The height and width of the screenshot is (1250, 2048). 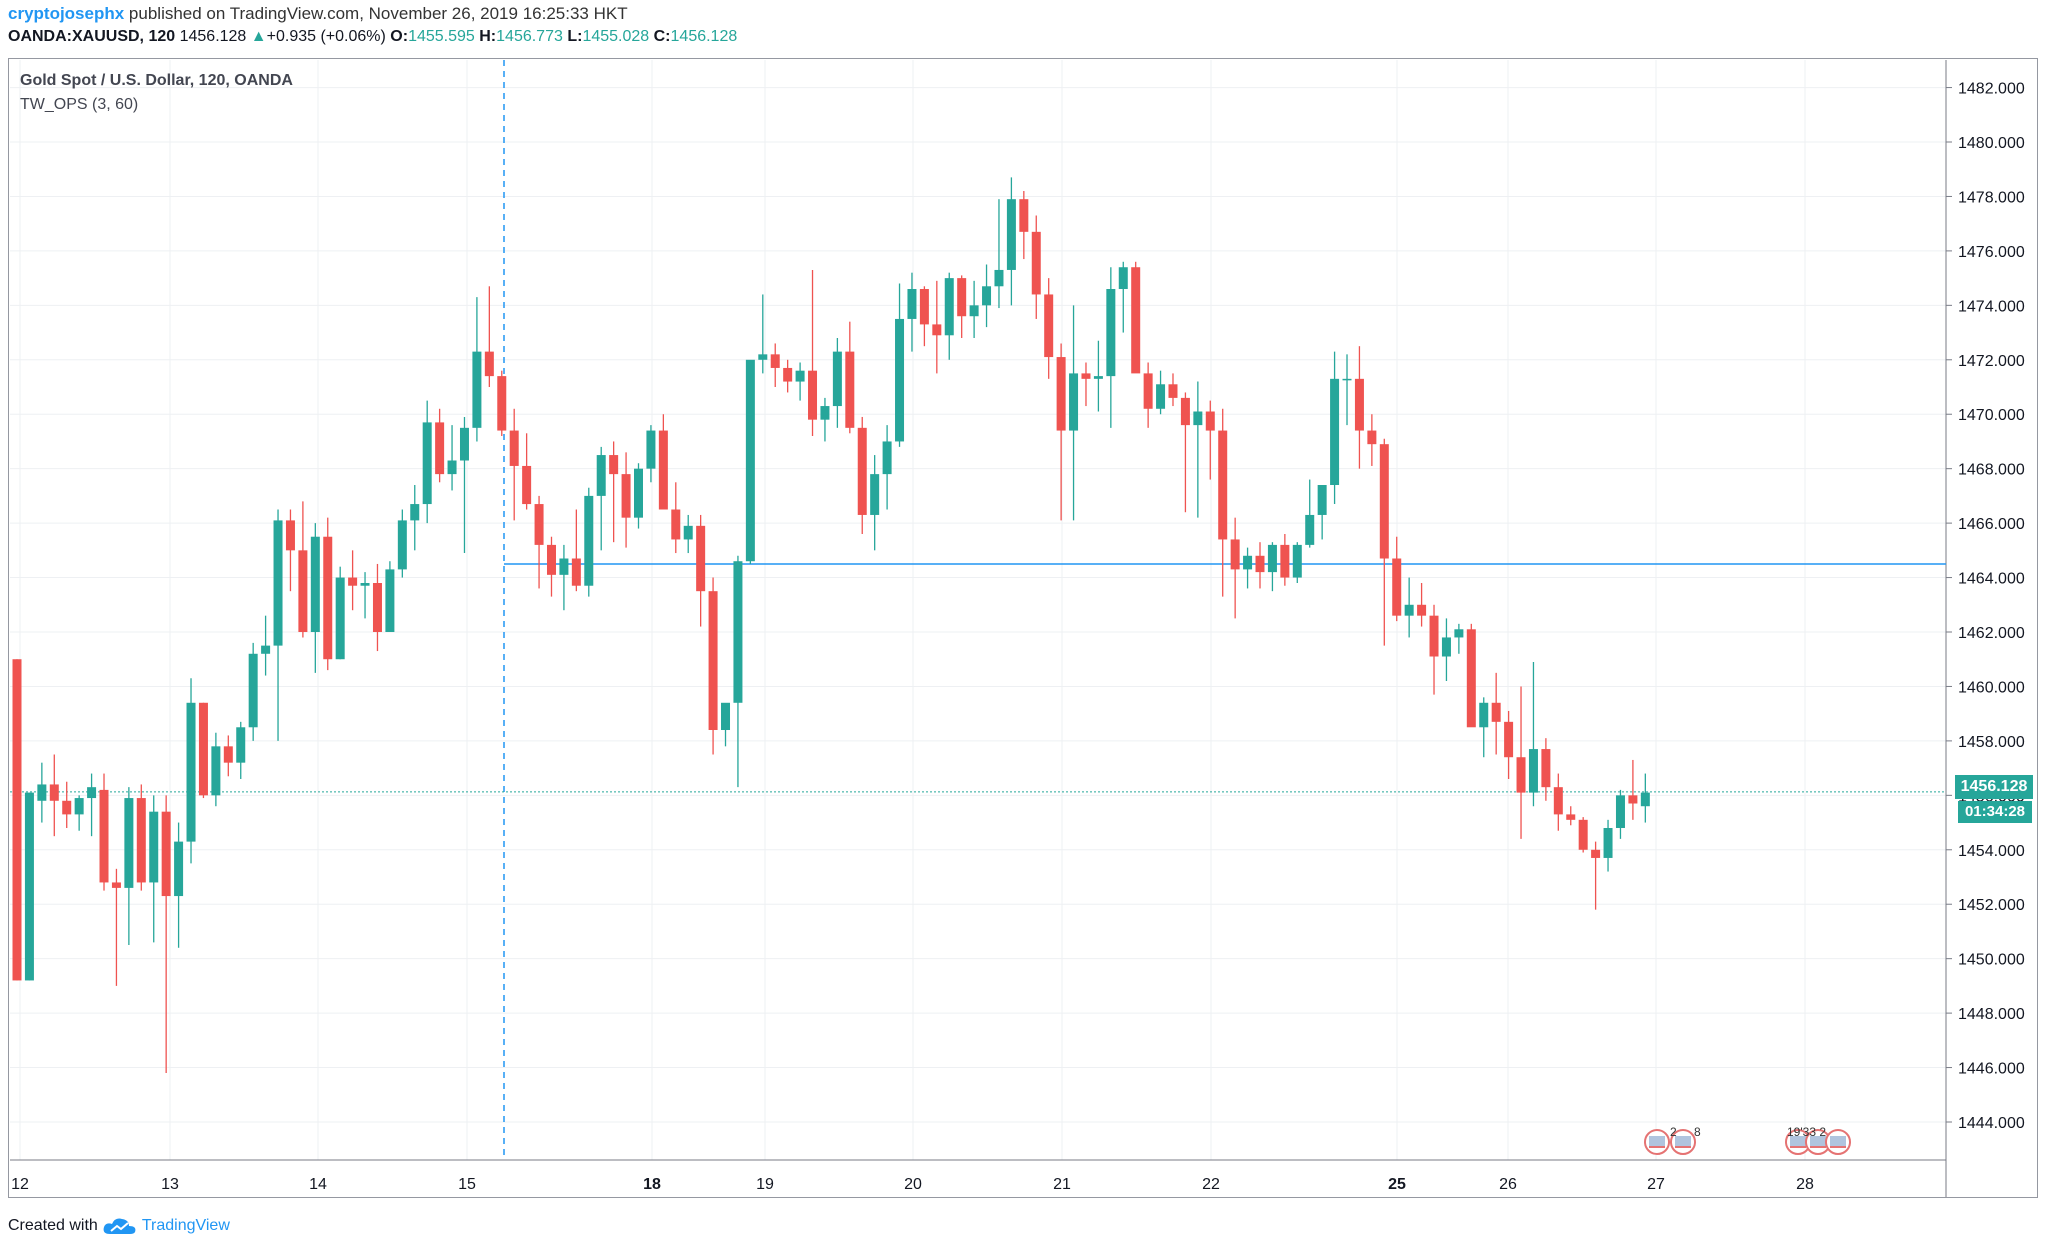 I want to click on x-tick-label: 21, so click(x=1062, y=1184).